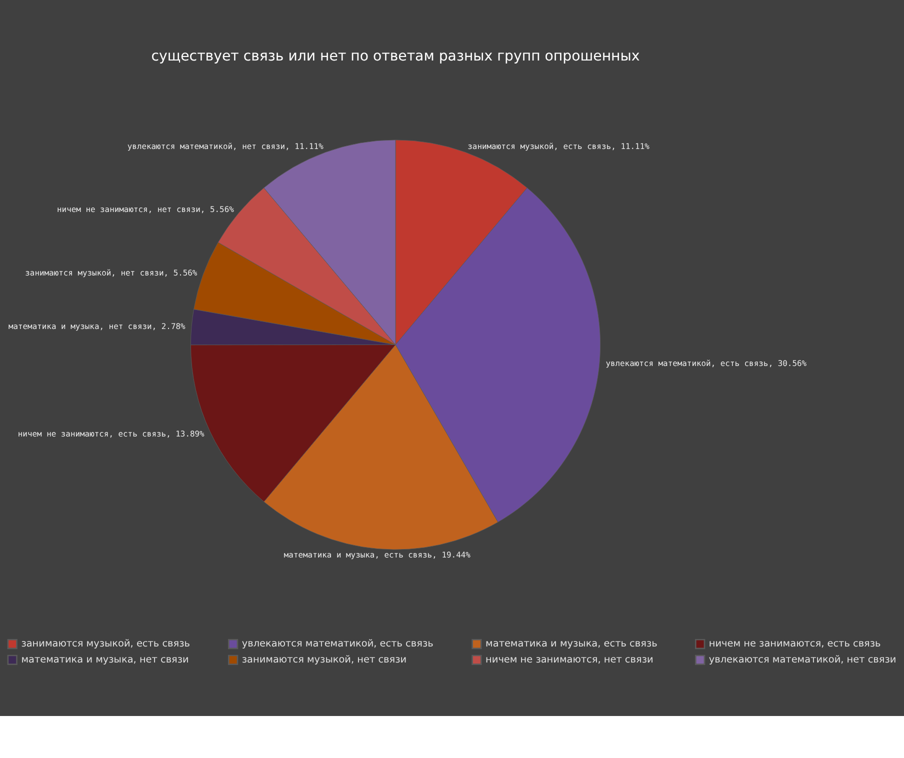 This screenshot has width=904, height=758. What do you see at coordinates (451, 555) in the screenshot?
I see `data-label: , 19.44%` at bounding box center [451, 555].